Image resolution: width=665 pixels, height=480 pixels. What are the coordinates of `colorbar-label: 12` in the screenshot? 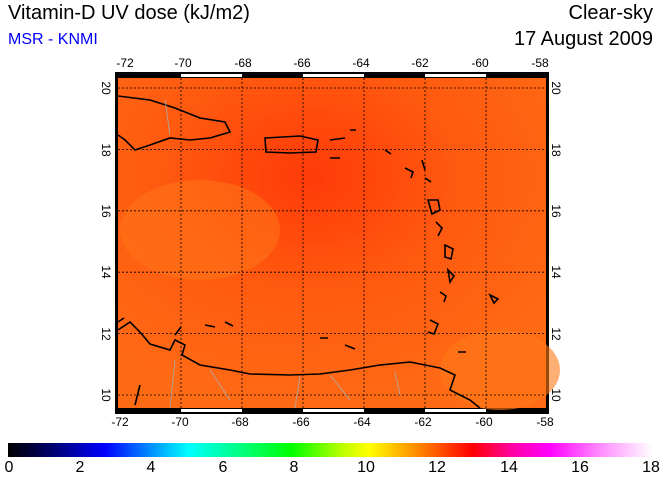 It's located at (437, 467).